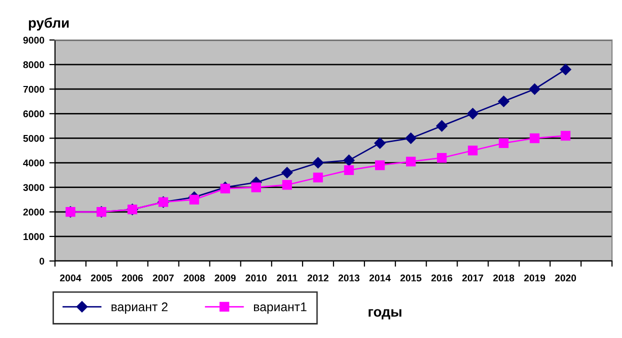 This screenshot has height=338, width=622. What do you see at coordinates (535, 278) in the screenshot?
I see `x-tick-label: 2019` at bounding box center [535, 278].